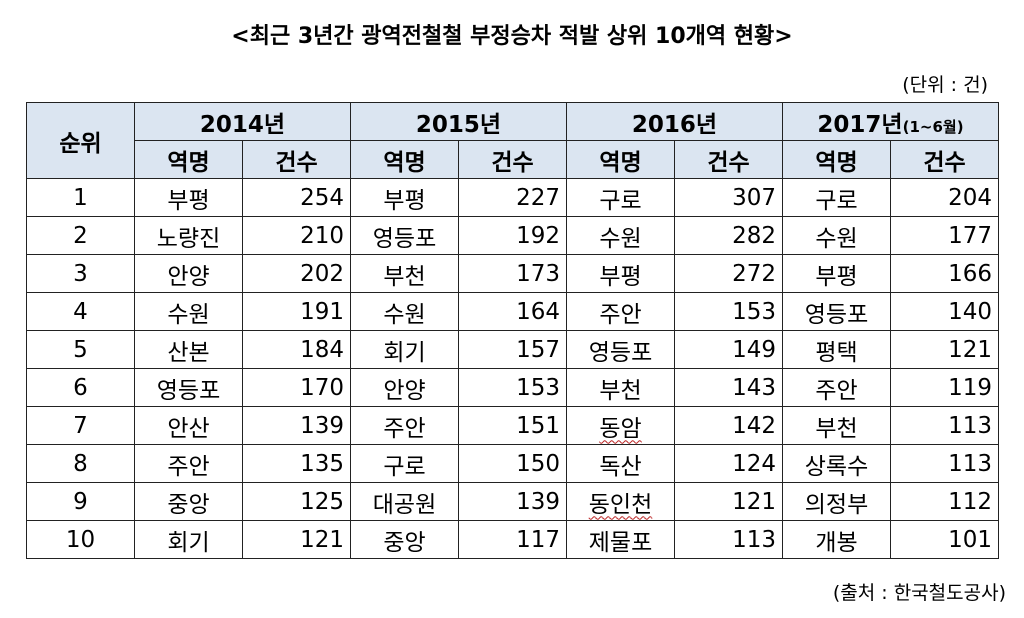  What do you see at coordinates (728, 425) in the screenshot?
I see `count-cell: 142` at bounding box center [728, 425].